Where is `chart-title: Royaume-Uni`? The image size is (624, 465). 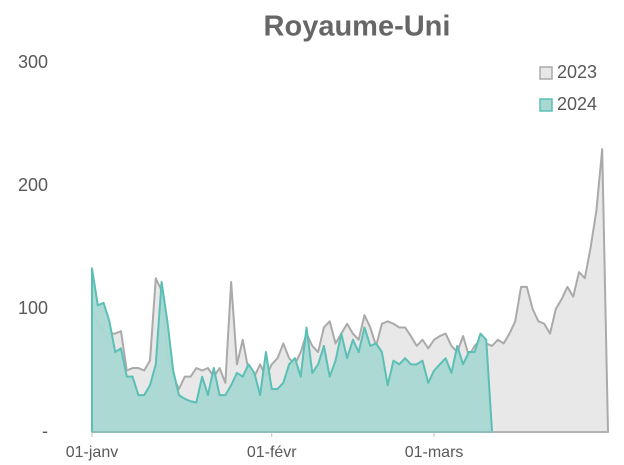 chart-title: Royaume-Uni is located at coordinates (357, 27).